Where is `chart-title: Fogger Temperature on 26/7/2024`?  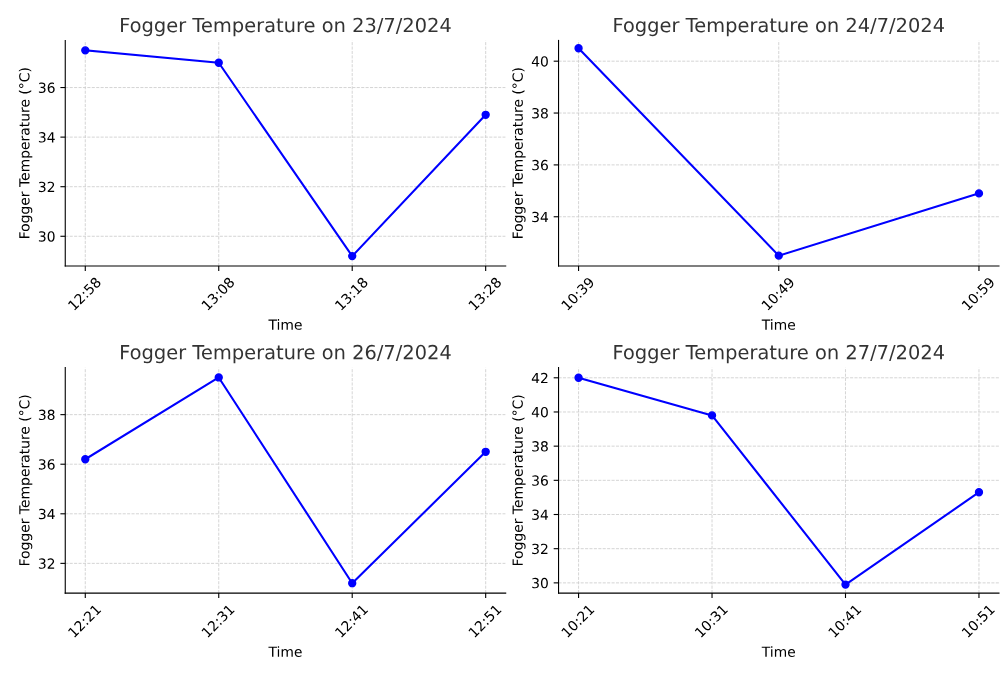 chart-title: Fogger Temperature on 26/7/2024 is located at coordinates (286, 354).